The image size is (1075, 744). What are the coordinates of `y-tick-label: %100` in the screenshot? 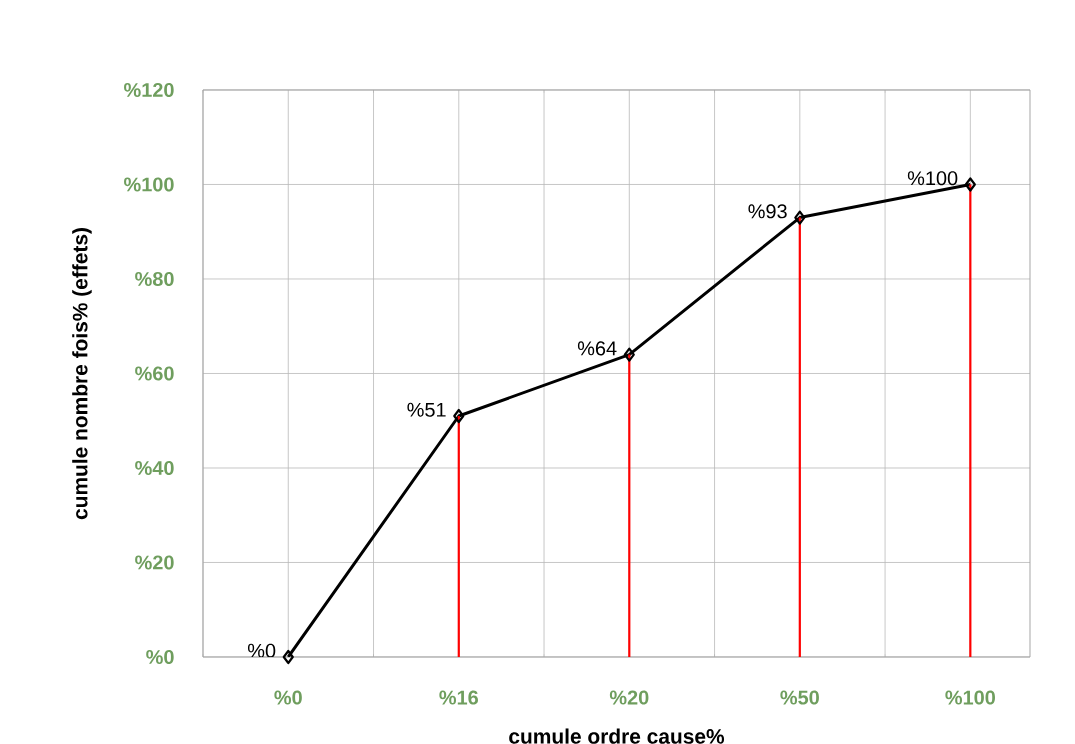 It's located at (149, 184).